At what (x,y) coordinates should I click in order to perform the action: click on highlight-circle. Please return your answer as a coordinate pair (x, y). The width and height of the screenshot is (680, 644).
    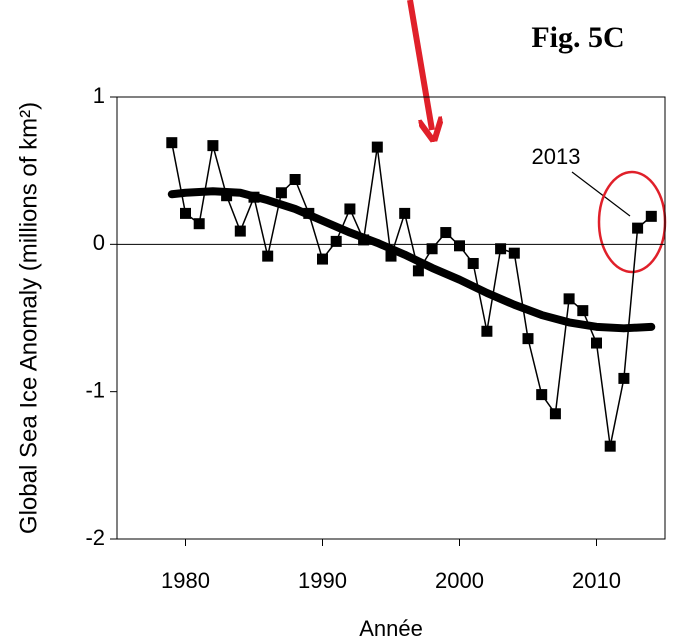
    Looking at the image, I should click on (632, 222).